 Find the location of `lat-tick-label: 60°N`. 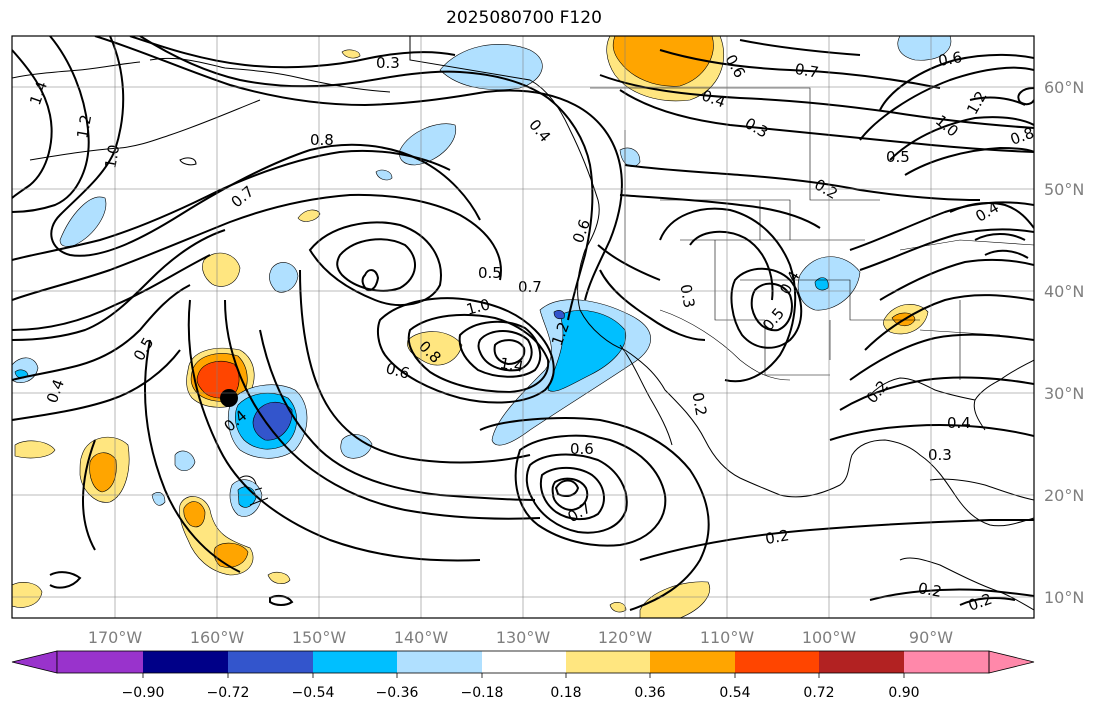

lat-tick-label: 60°N is located at coordinates (1064, 87).